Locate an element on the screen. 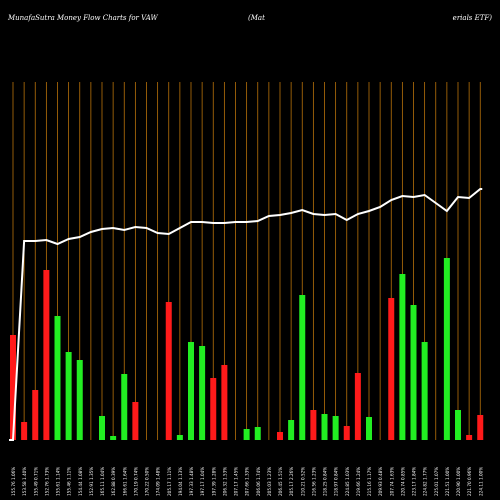 The height and width of the screenshot is (500, 500). x-tick-label: 154.44 1.08% is located at coordinates (80, 481).